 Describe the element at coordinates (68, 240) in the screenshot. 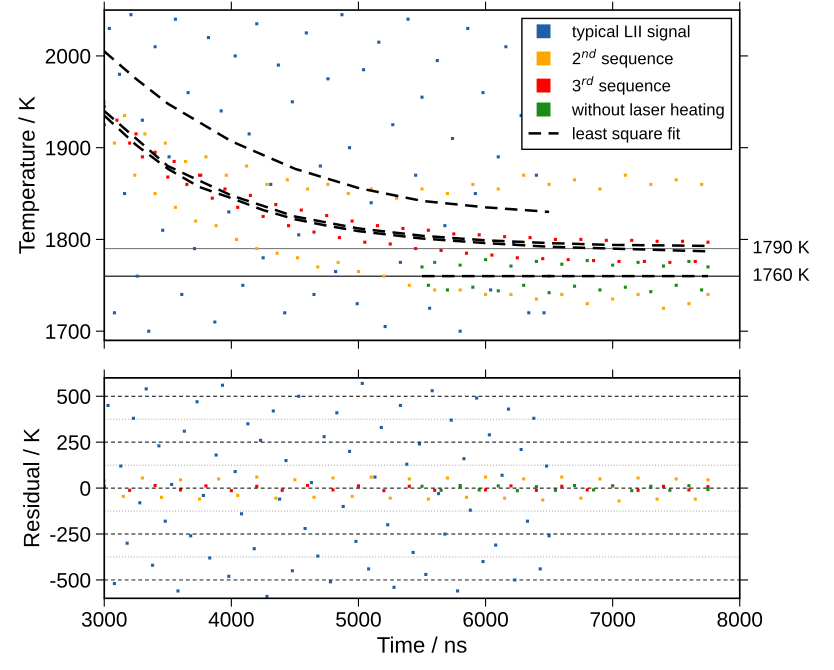

I see `y-tick-label: 1800` at that location.